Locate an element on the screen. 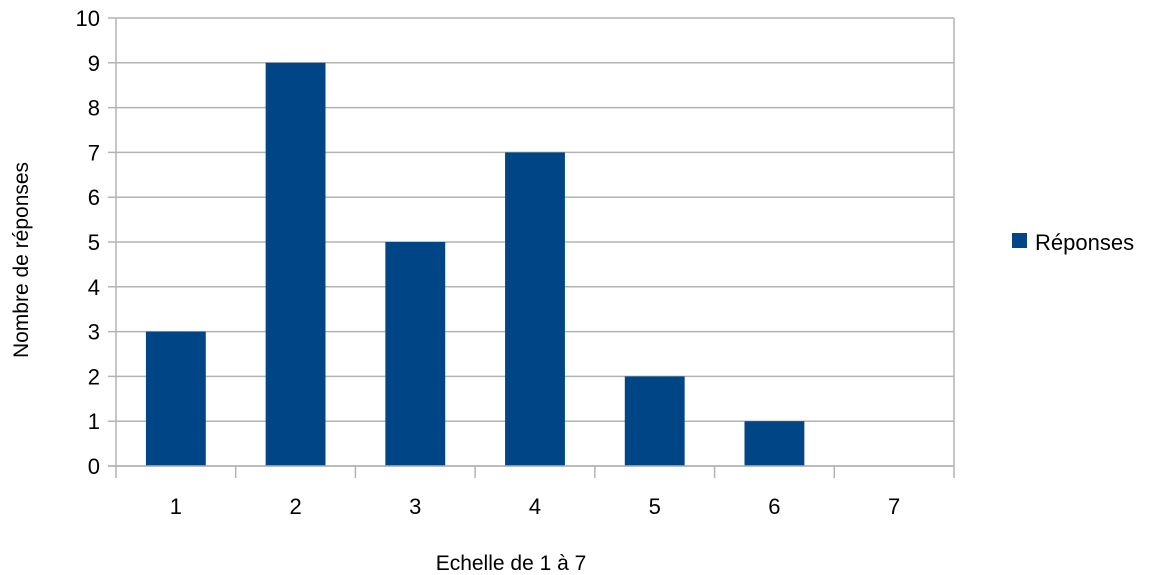 The image size is (1159, 575). y-tick-label: 0 is located at coordinates (94, 466).